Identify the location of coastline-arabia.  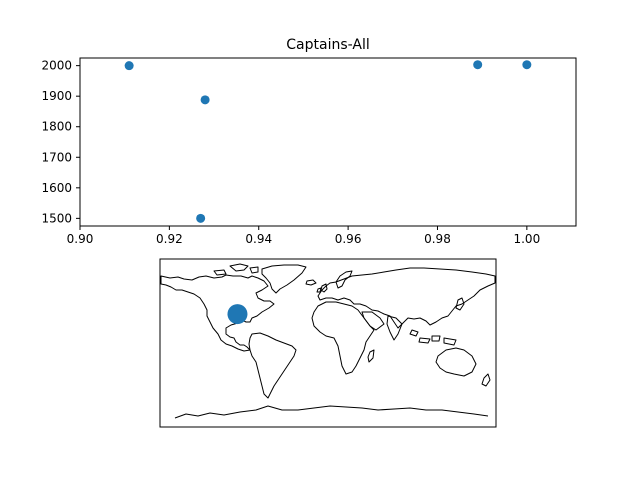
(373, 321).